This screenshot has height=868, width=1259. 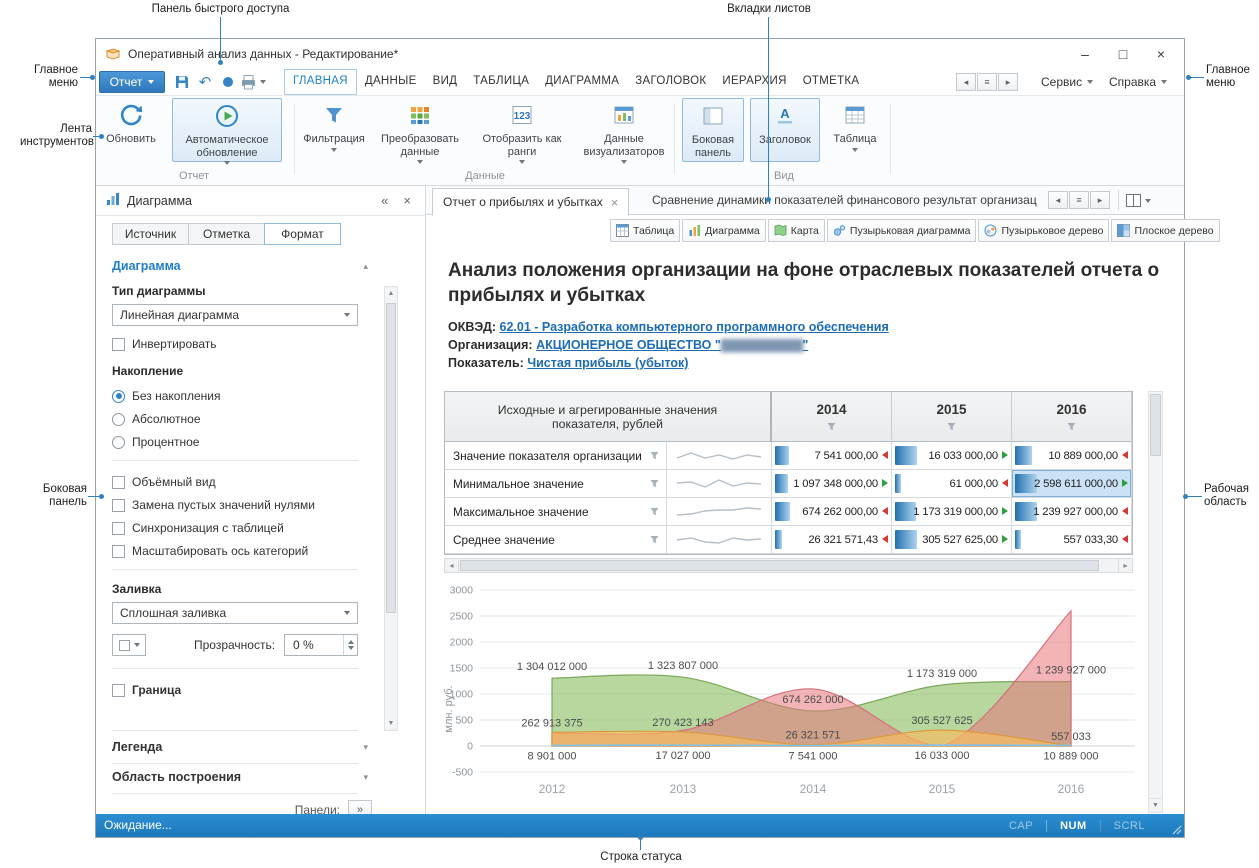 What do you see at coordinates (227, 131) in the screenshot?
I see `auto-refresh-button: Автоматическое обновление` at bounding box center [227, 131].